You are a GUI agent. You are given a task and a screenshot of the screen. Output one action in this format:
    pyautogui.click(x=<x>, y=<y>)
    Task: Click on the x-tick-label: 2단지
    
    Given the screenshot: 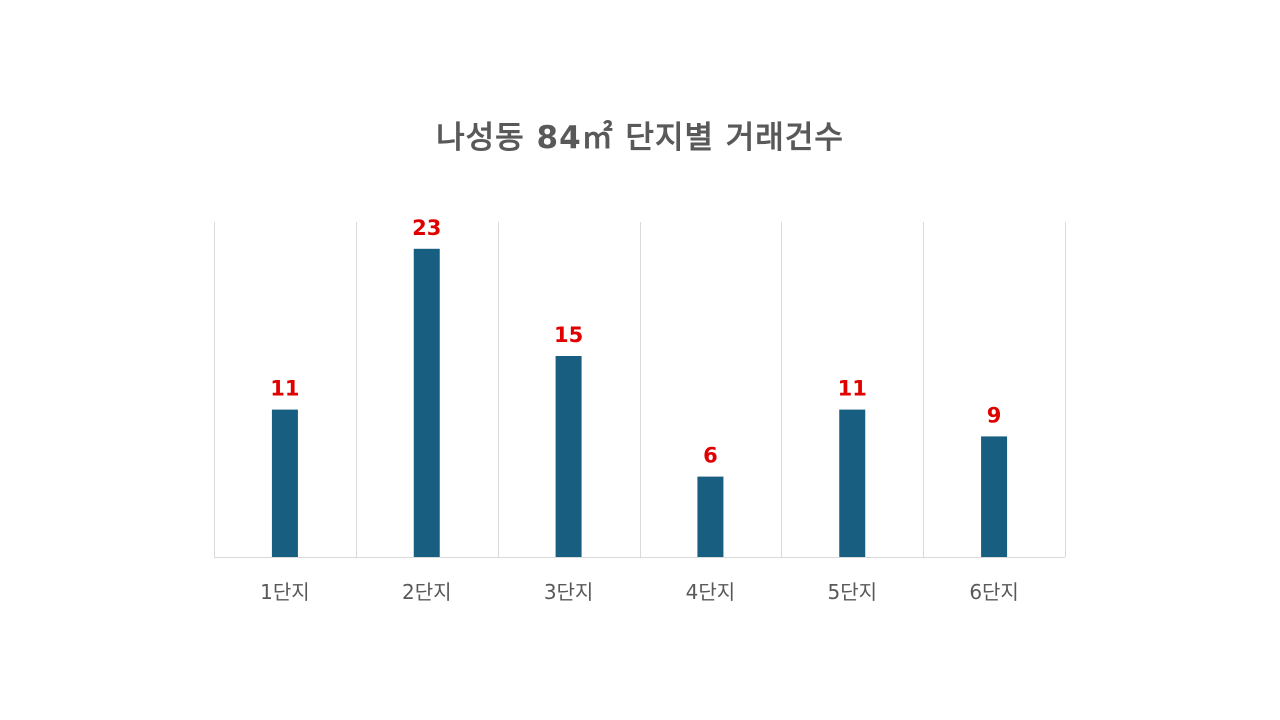 What is the action you would take?
    pyautogui.click(x=427, y=592)
    